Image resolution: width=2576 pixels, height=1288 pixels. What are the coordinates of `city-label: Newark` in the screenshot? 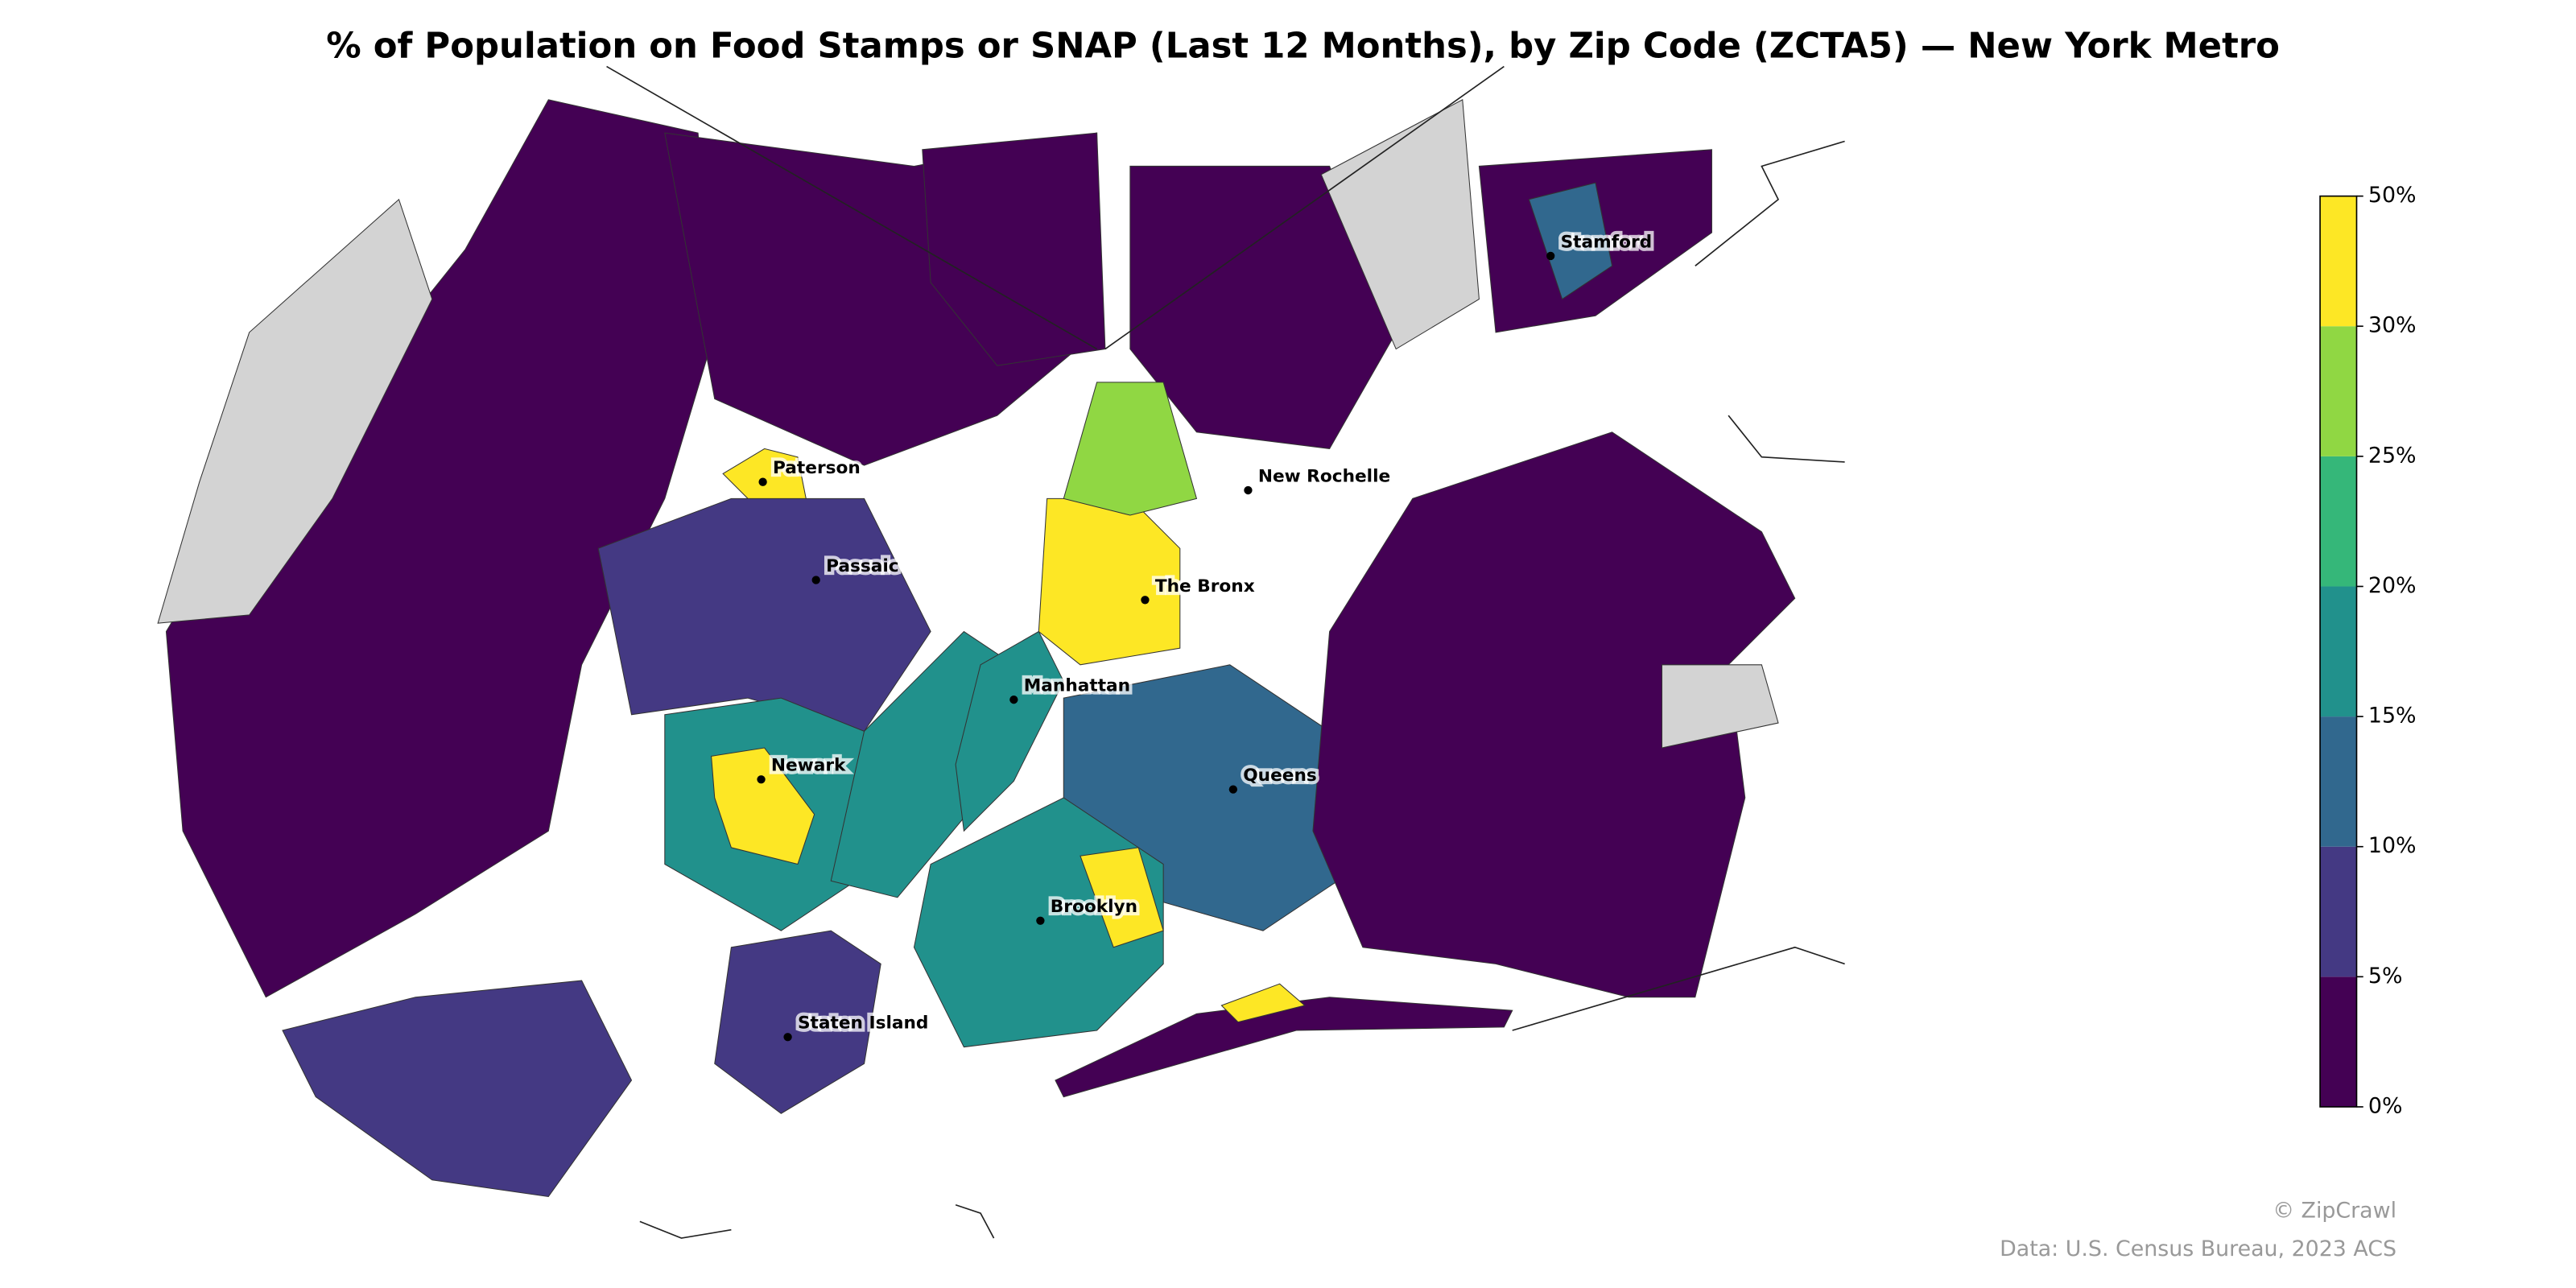 It's located at (808, 766).